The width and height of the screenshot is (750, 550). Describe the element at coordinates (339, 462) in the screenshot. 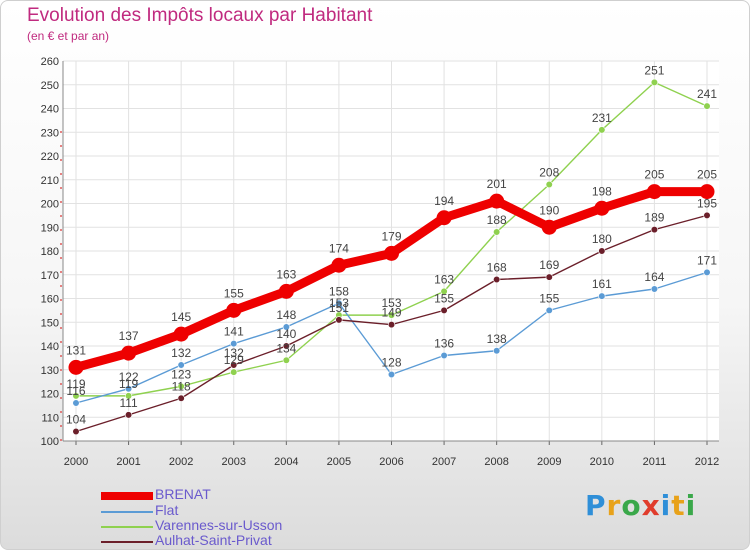

I see `x-tick-label: 2005` at that location.